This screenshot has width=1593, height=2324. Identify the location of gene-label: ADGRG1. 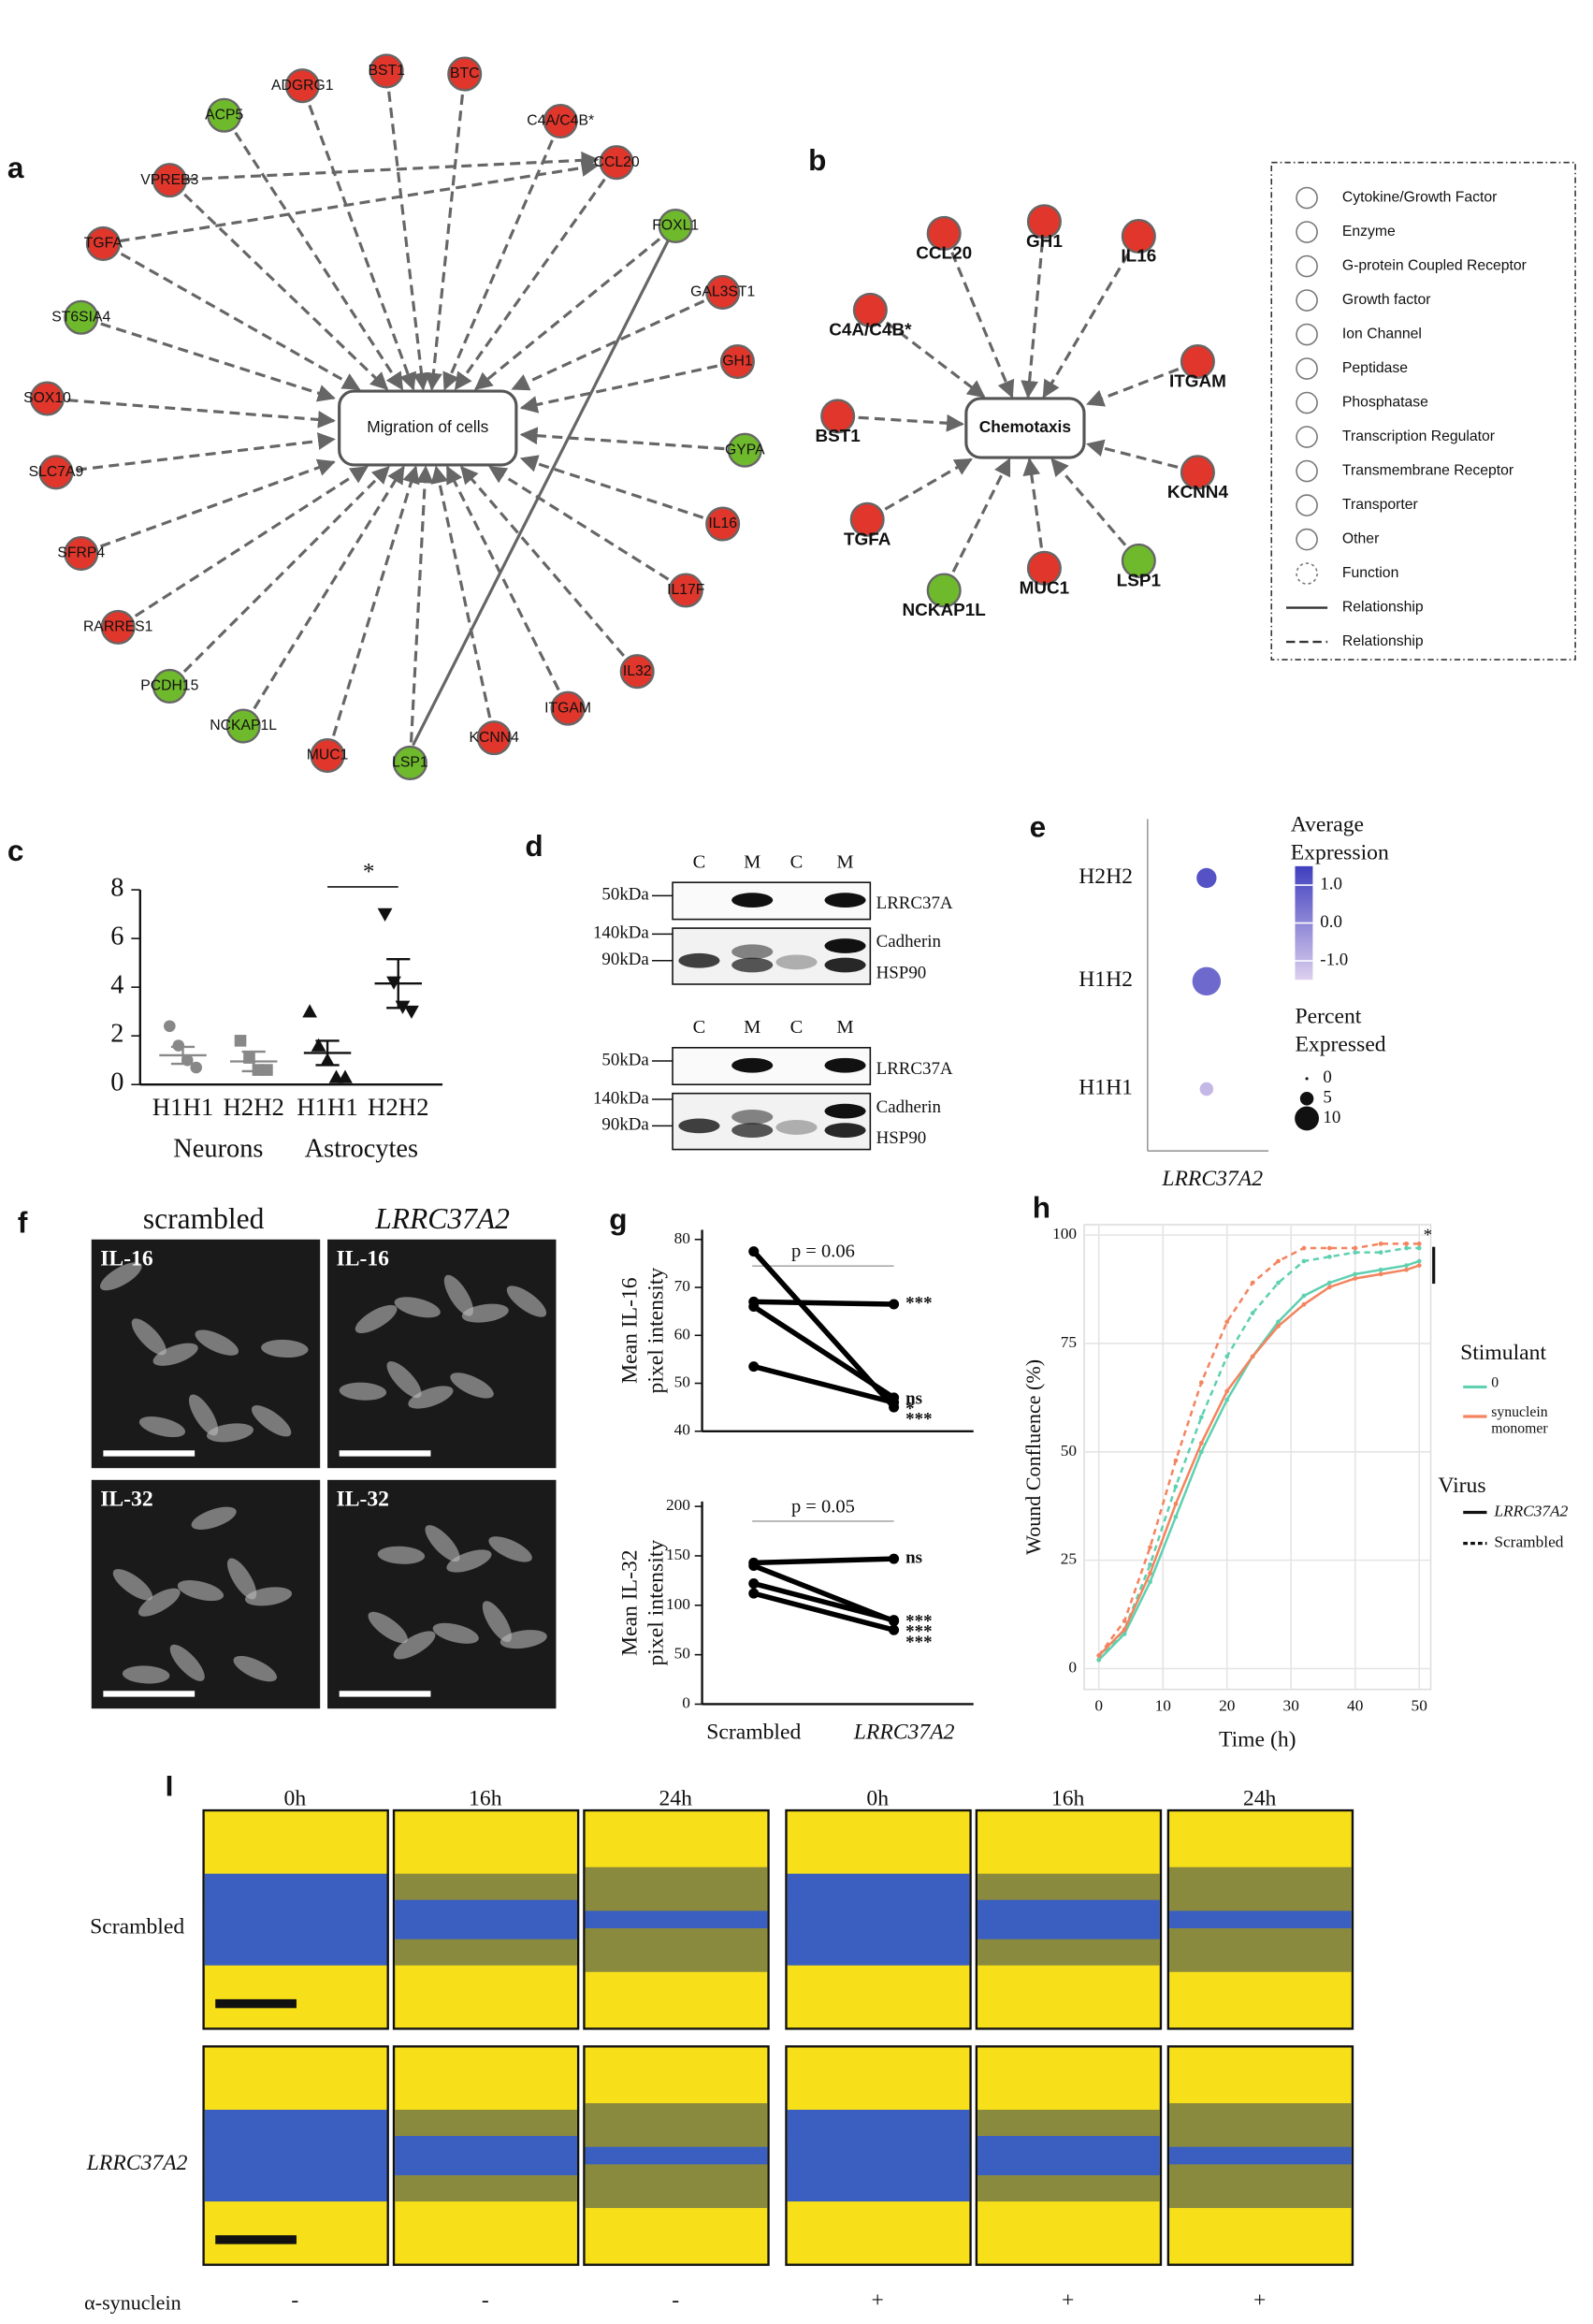
(302, 86).